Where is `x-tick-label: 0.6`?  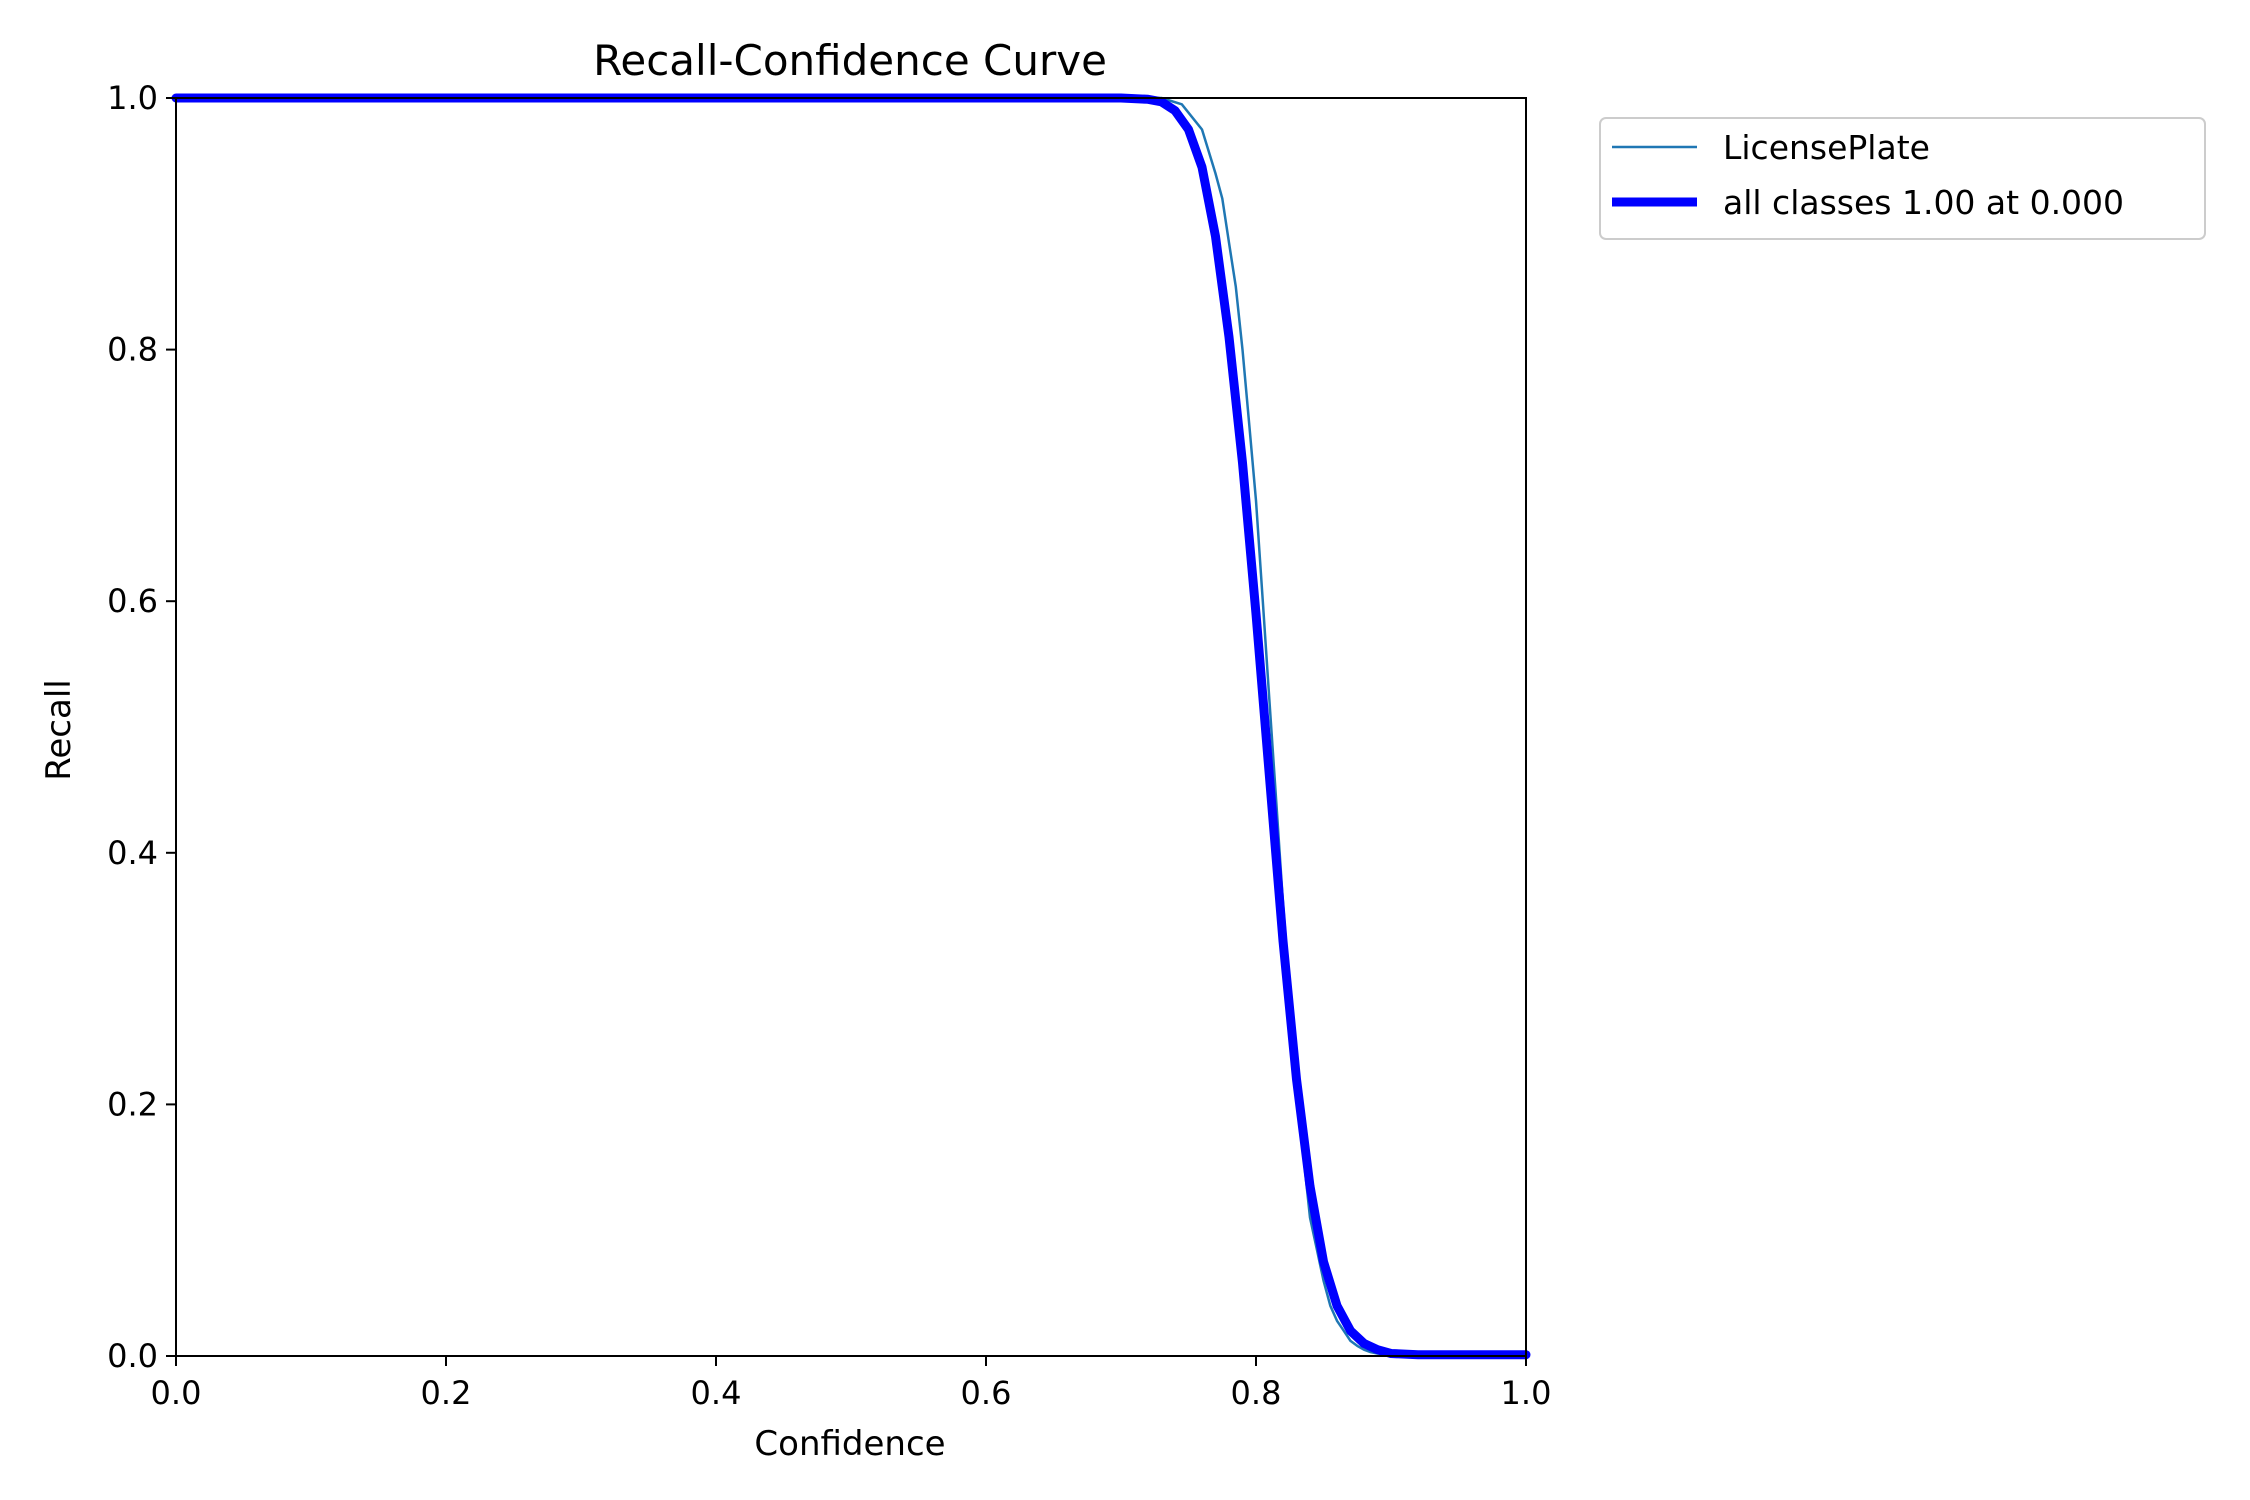 x-tick-label: 0.6 is located at coordinates (986, 1393).